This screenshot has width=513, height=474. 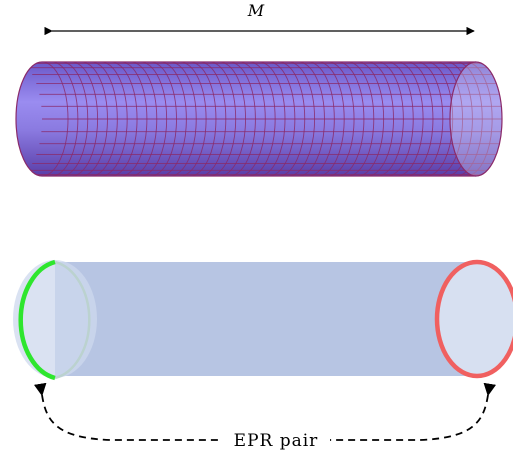 What do you see at coordinates (276, 441) in the screenshot?
I see `epr-pair-label: EPR pair` at bounding box center [276, 441].